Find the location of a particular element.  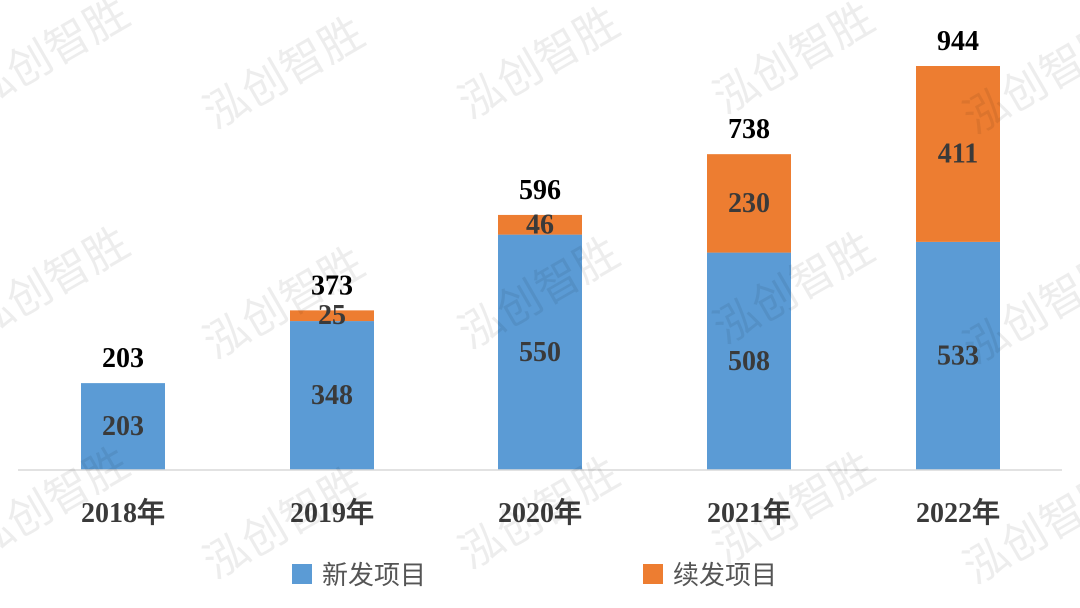

legend-label: 续发项目 is located at coordinates (725, 576).